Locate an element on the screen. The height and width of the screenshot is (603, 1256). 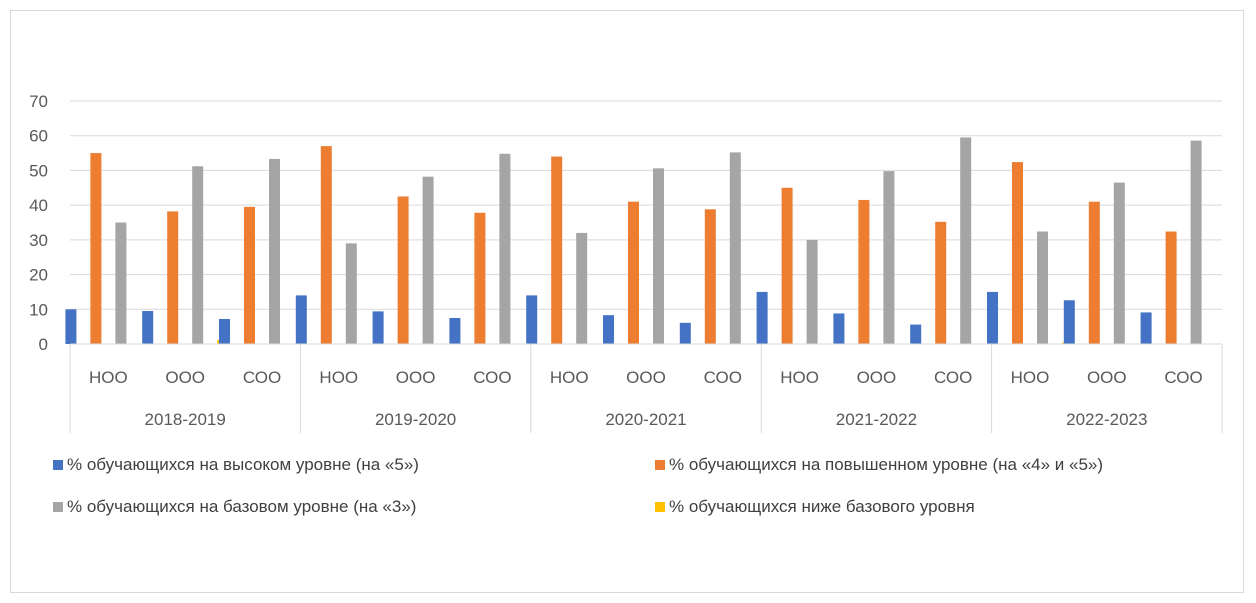
legend-item-series-3: % обучающихся на базовом уровне (на «3») is located at coordinates (234, 507).